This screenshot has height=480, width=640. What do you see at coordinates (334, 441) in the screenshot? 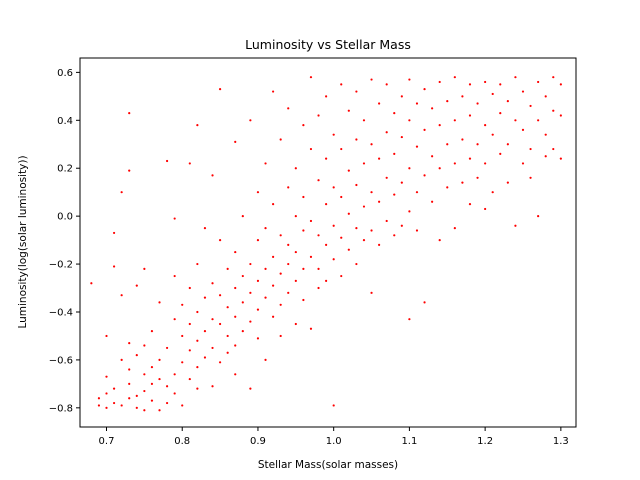
I see `x-tick-label: 1.0` at bounding box center [334, 441].